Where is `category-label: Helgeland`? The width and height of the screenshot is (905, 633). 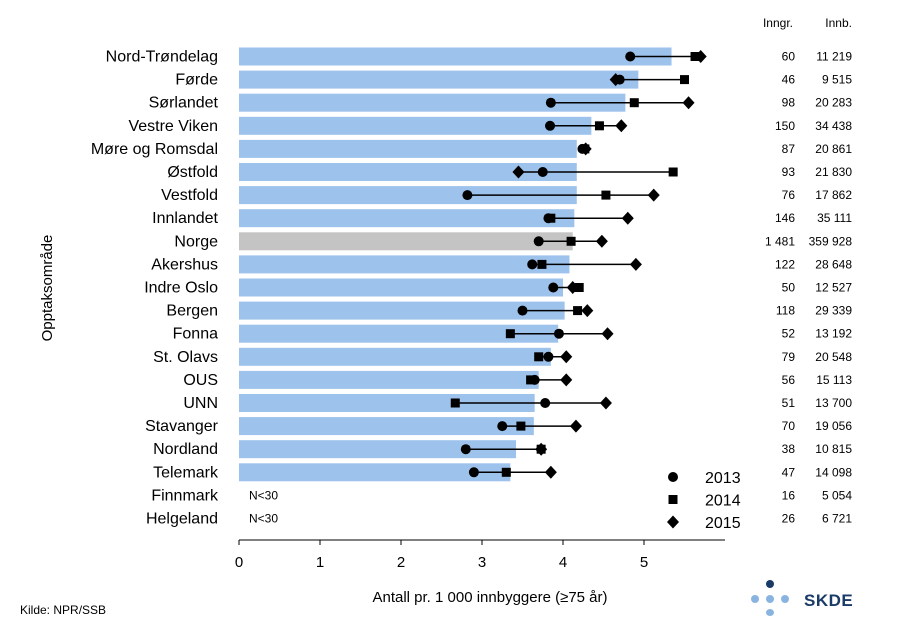 category-label: Helgeland is located at coordinates (182, 519).